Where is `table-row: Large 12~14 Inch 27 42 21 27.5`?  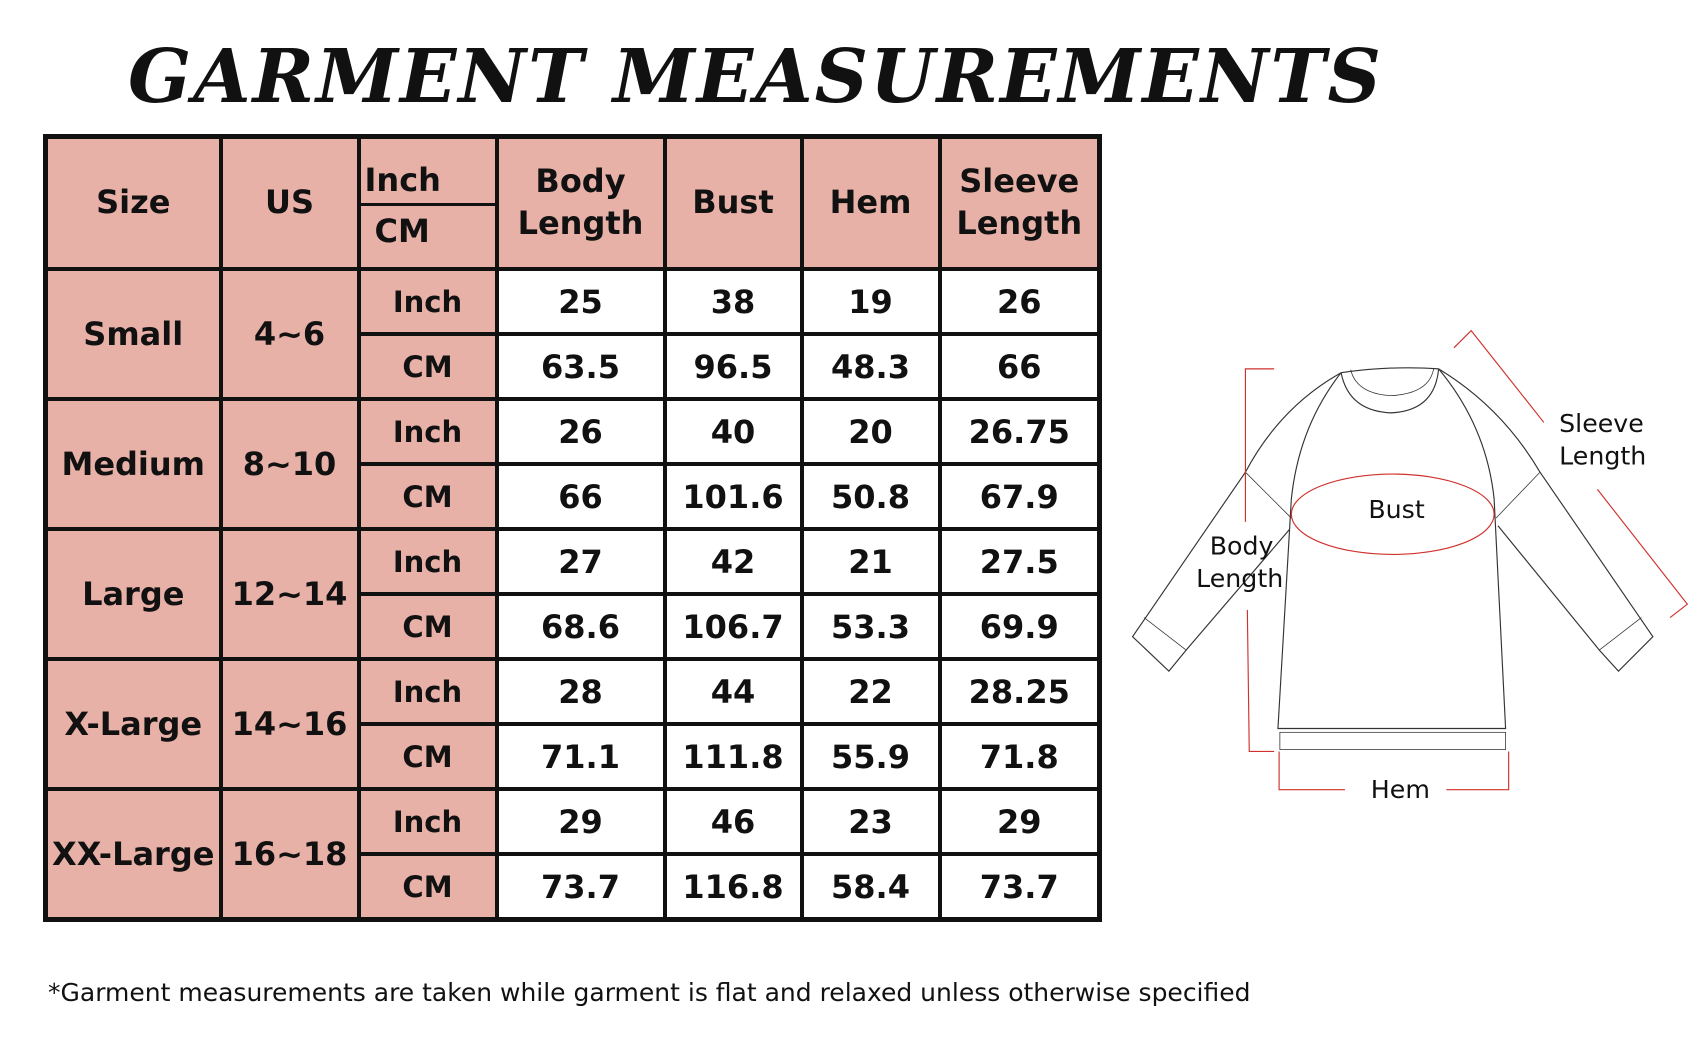
table-row: Large 12~14 Inch 27 42 21 27.5 is located at coordinates (572, 594).